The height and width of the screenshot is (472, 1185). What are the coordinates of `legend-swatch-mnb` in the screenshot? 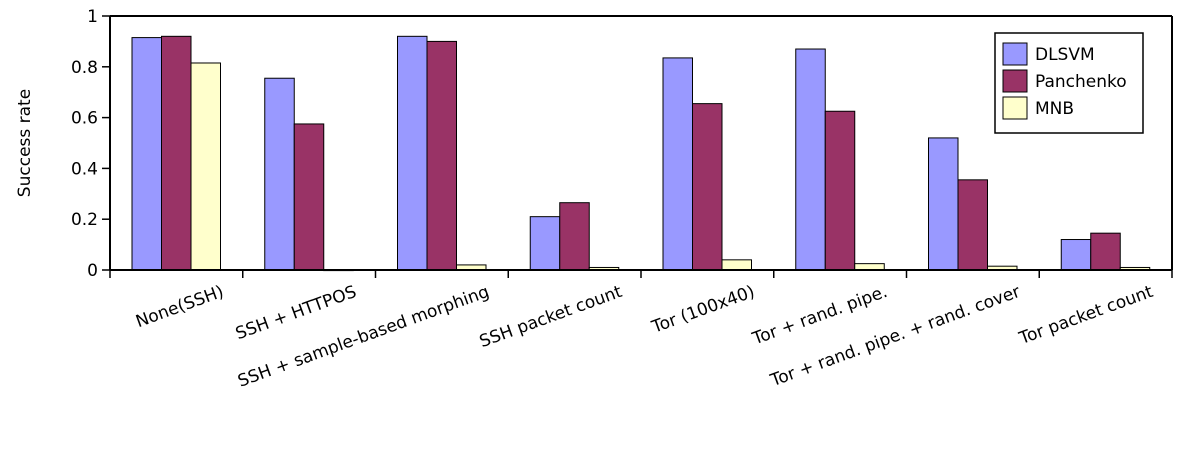 It's located at (1015, 108).